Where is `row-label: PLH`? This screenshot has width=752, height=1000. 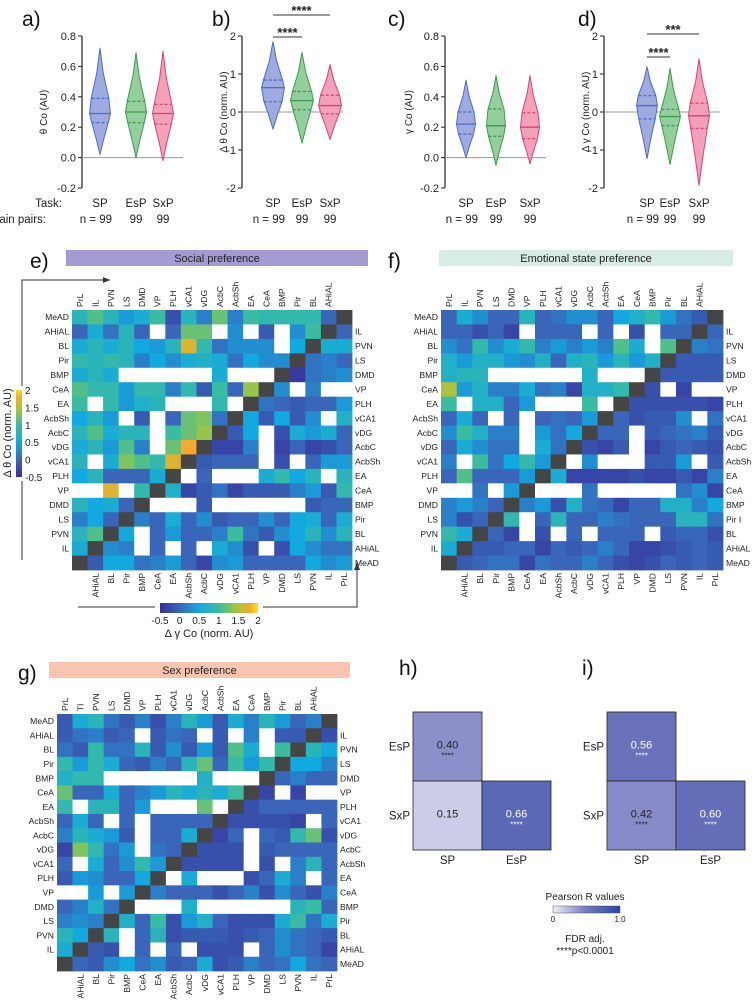
row-label: PLH is located at coordinates (429, 476).